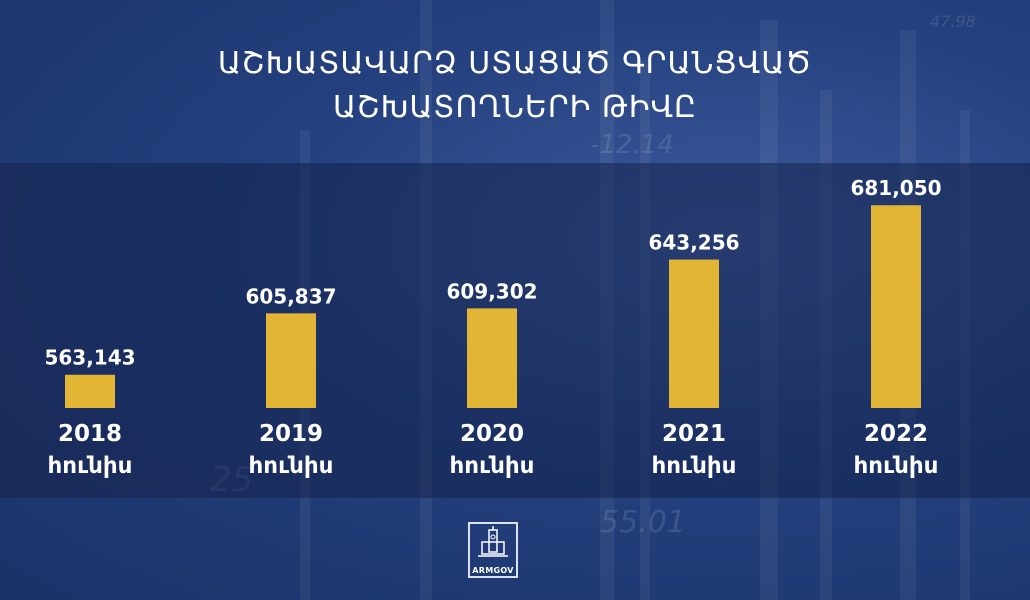  Describe the element at coordinates (895, 188) in the screenshot. I see `value-label-2022: 681,050` at that location.